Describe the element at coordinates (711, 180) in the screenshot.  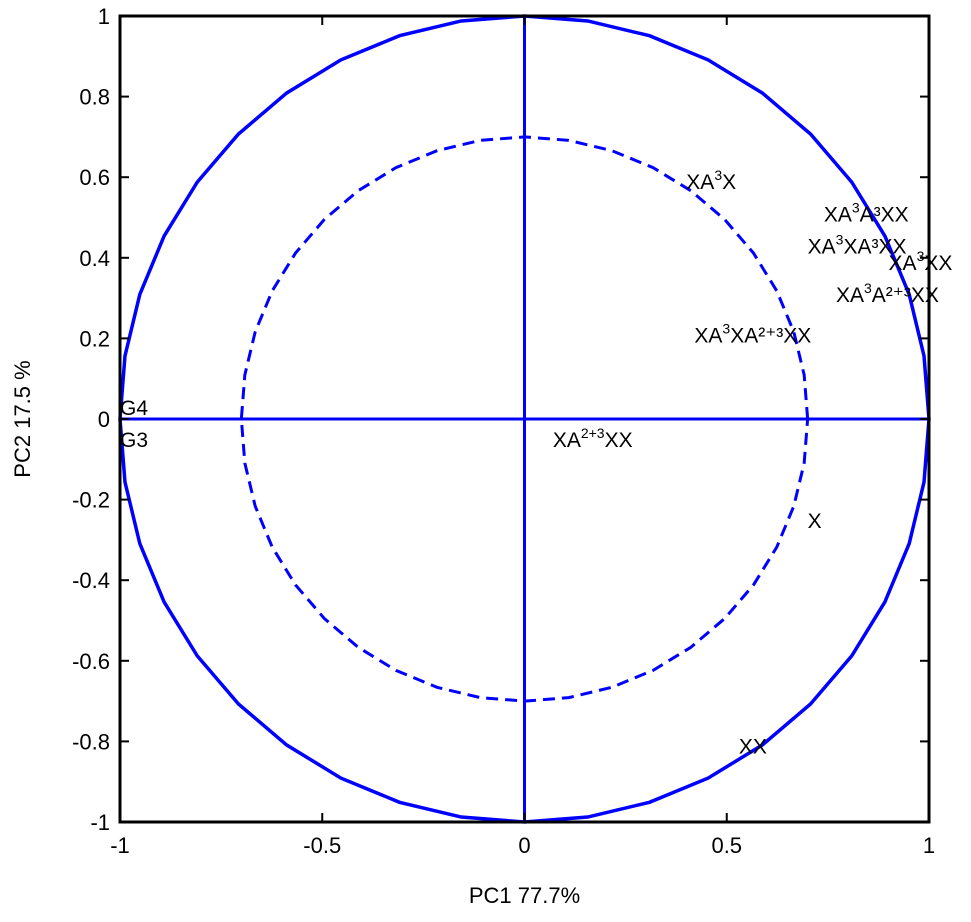
I see `point-label: XA3X` at that location.